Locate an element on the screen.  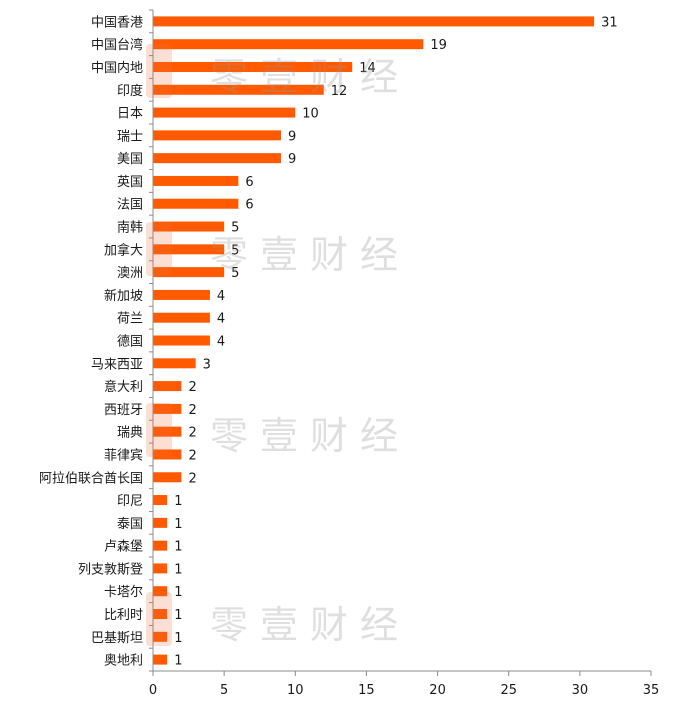
category-label: 瑞士 is located at coordinates (130, 136).